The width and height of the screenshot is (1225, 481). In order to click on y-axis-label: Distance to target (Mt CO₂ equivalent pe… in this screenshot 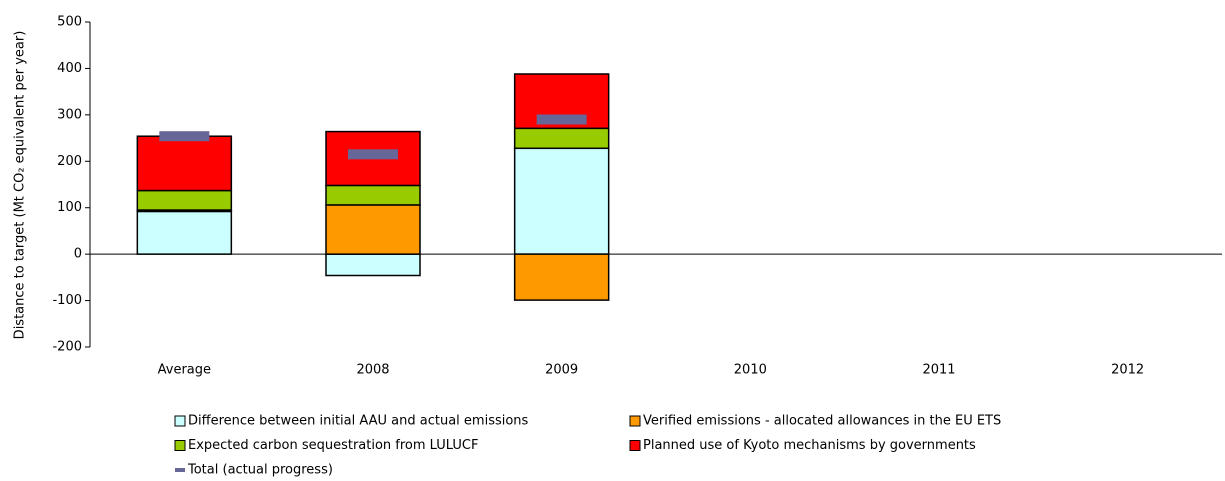, I will do `click(20, 185)`.